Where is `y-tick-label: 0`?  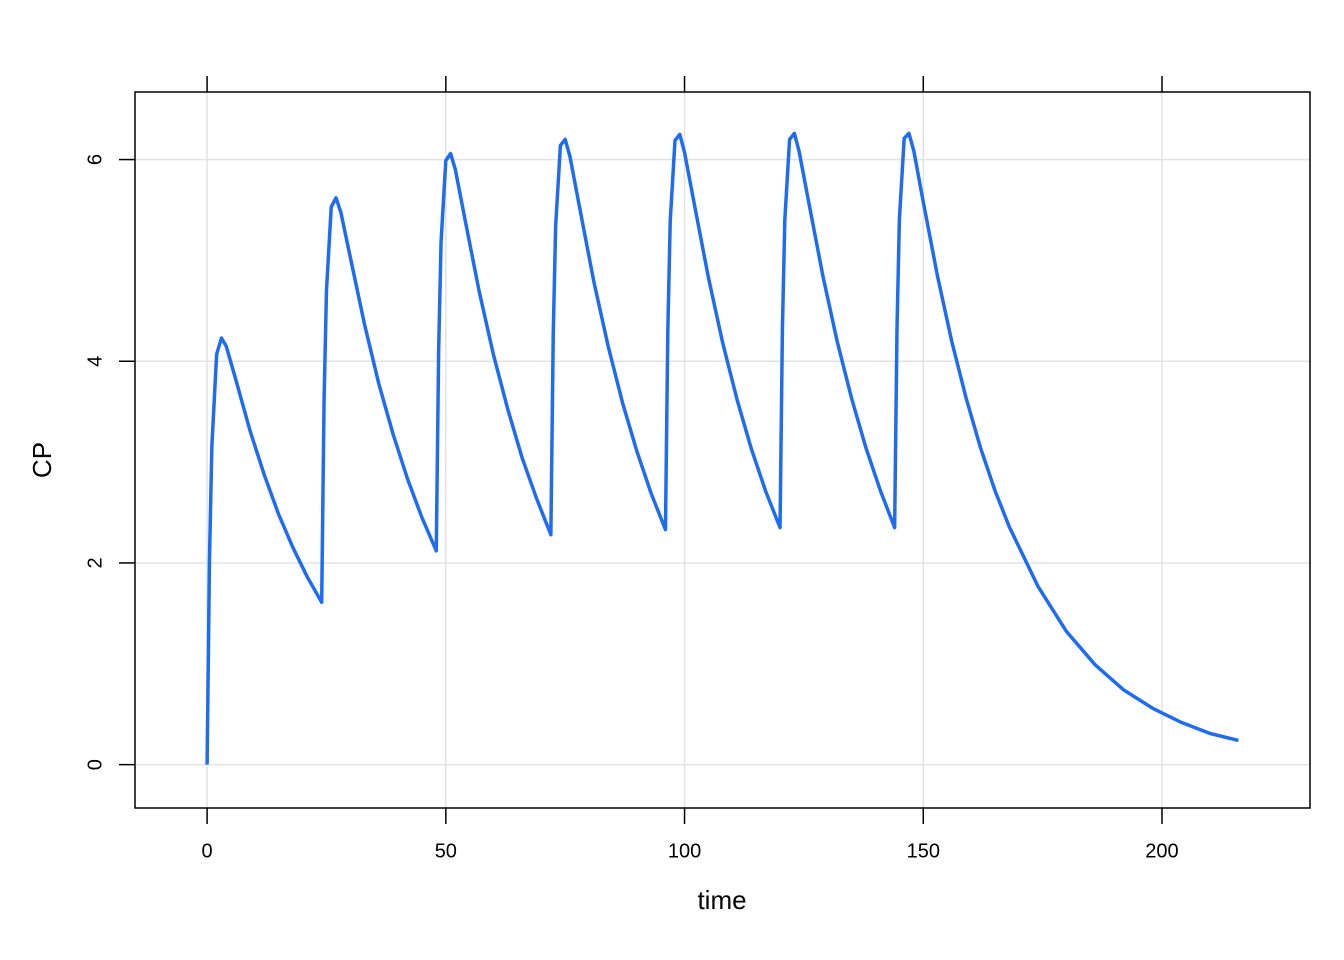
y-tick-label: 0 is located at coordinates (95, 764).